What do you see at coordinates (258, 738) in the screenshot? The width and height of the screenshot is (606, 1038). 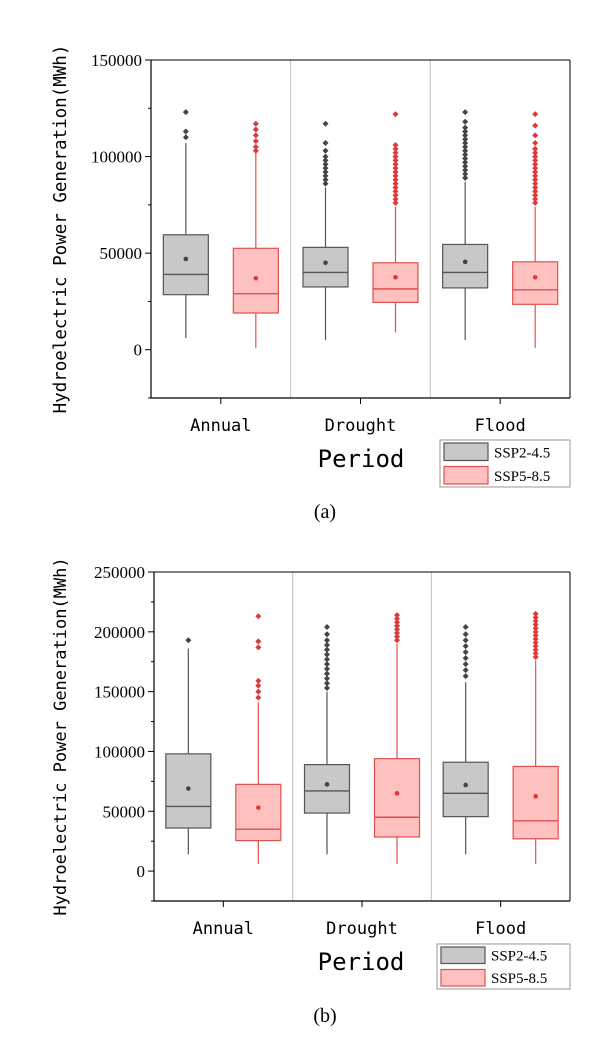 I see `box-annual-ssp585` at bounding box center [258, 738].